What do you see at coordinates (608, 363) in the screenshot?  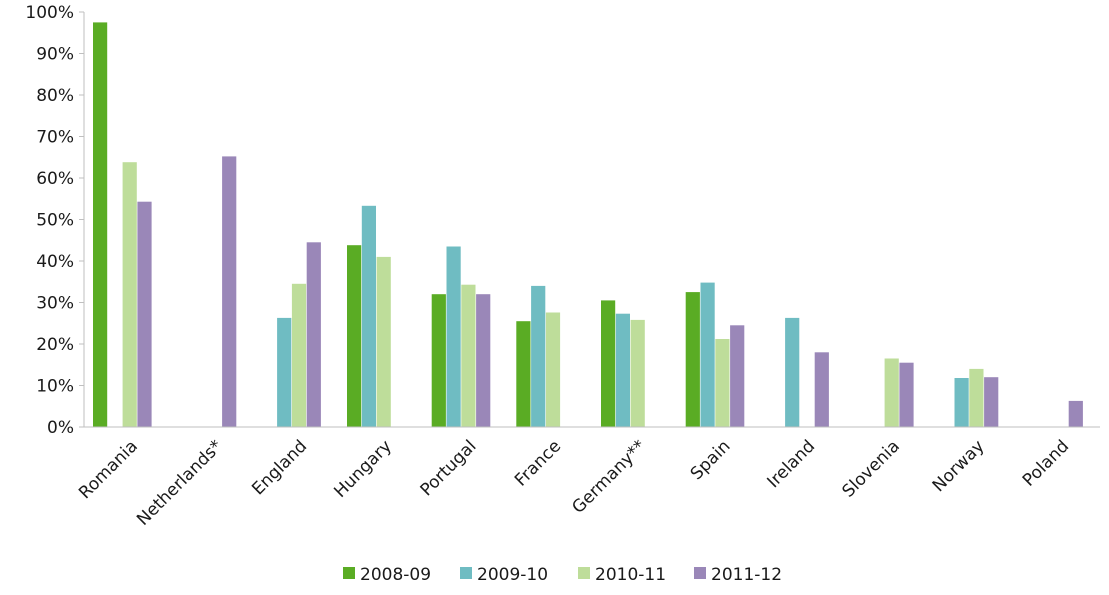 I see `bar-2008-09-germany` at bounding box center [608, 363].